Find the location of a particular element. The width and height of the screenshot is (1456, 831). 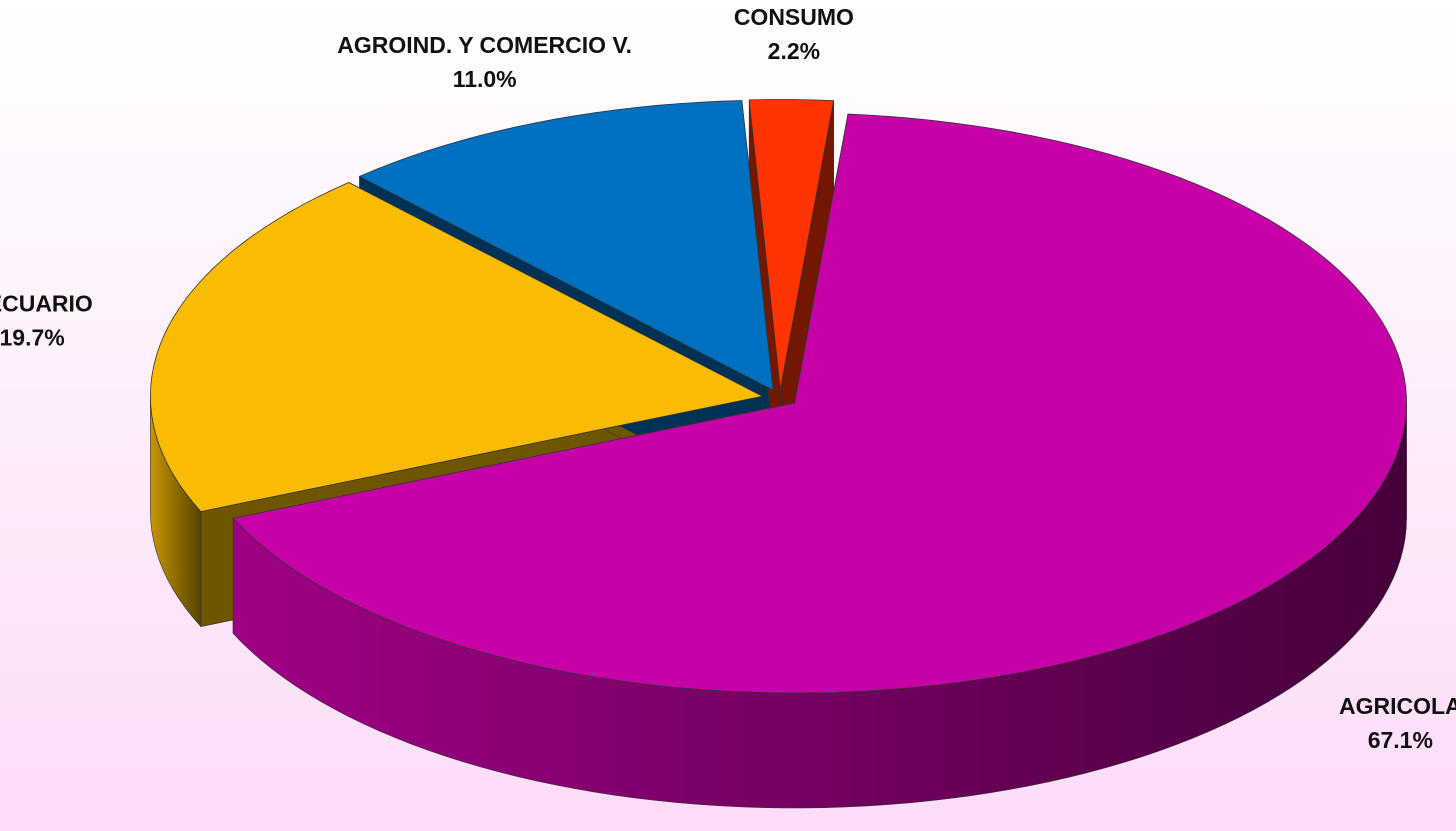

slice-value-label: 67.1% is located at coordinates (1400, 740).